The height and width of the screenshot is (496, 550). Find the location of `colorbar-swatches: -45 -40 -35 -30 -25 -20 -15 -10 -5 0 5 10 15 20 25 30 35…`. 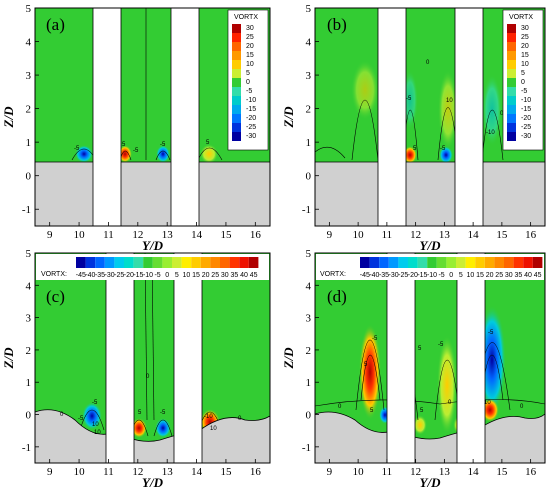

colorbar-swatches: -45 -40 -35 -30 -25 -20 -15 -10 -5 0 5 10 15 20 25 30 35… is located at coordinates (167, 268).